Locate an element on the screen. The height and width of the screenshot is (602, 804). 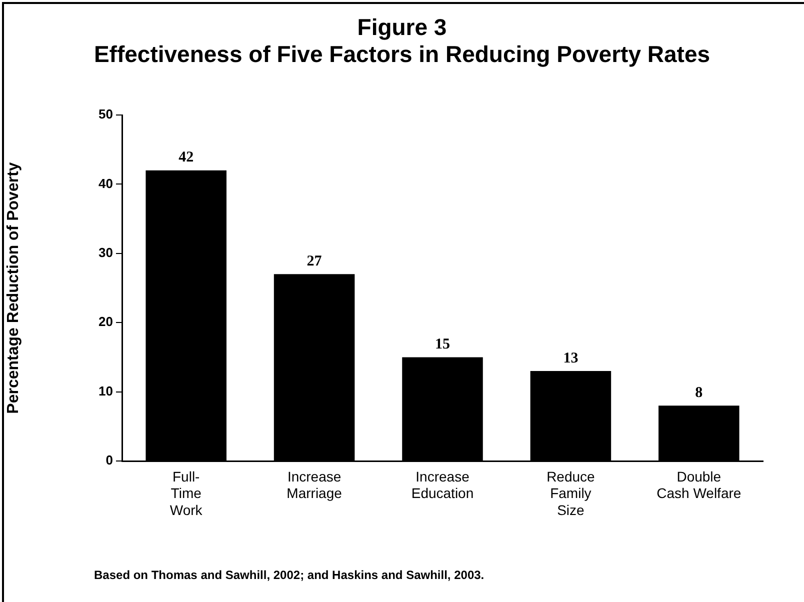
x-tick-label: Reduce Family Size is located at coordinates (571, 493).